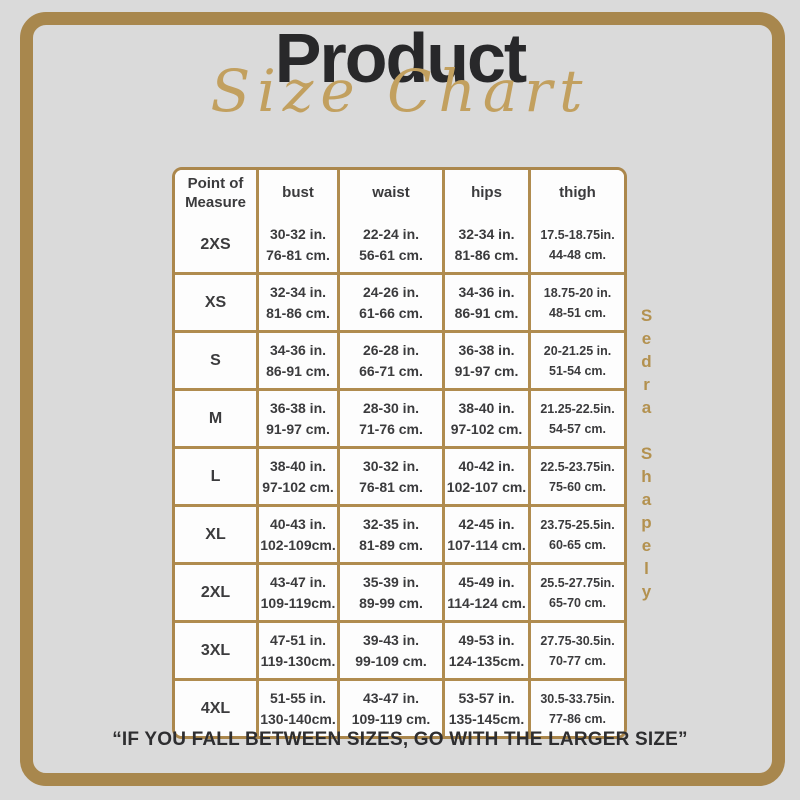 The image size is (800, 800). I want to click on measurement-cell: 24-26 in. 61-66 cm., so click(392, 304).